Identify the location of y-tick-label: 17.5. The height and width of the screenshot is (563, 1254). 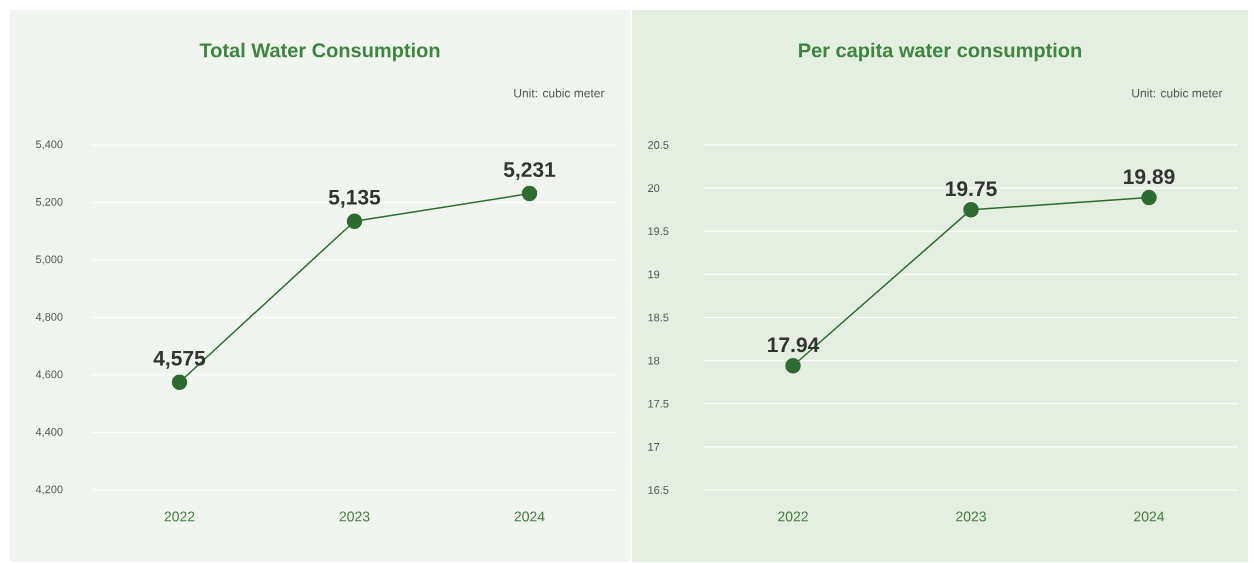
(658, 403).